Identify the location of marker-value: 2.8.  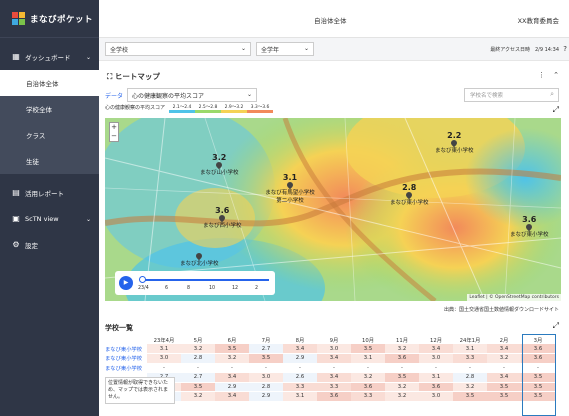
(409, 187).